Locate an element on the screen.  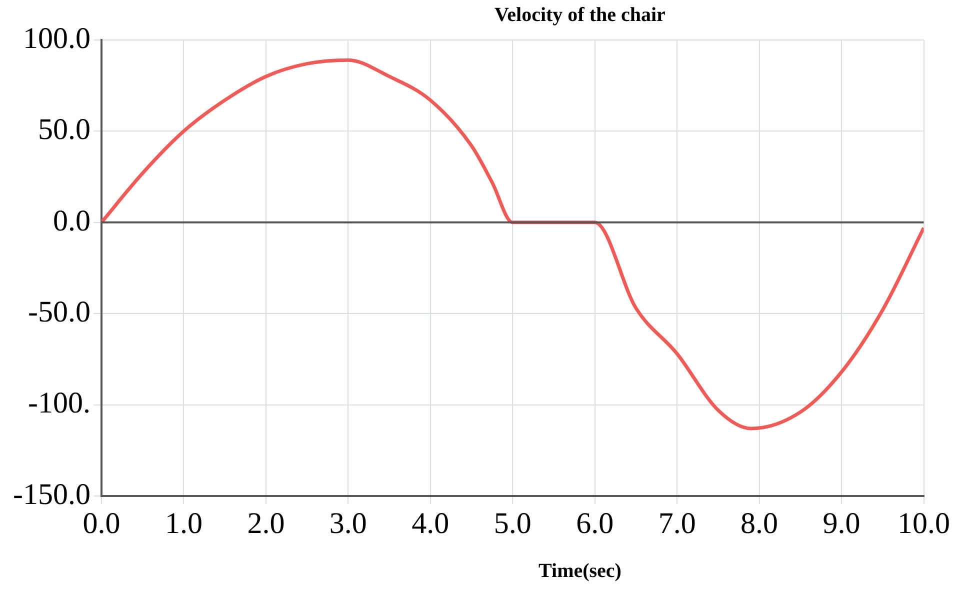
x-tick-label: 9.0 is located at coordinates (841, 523).